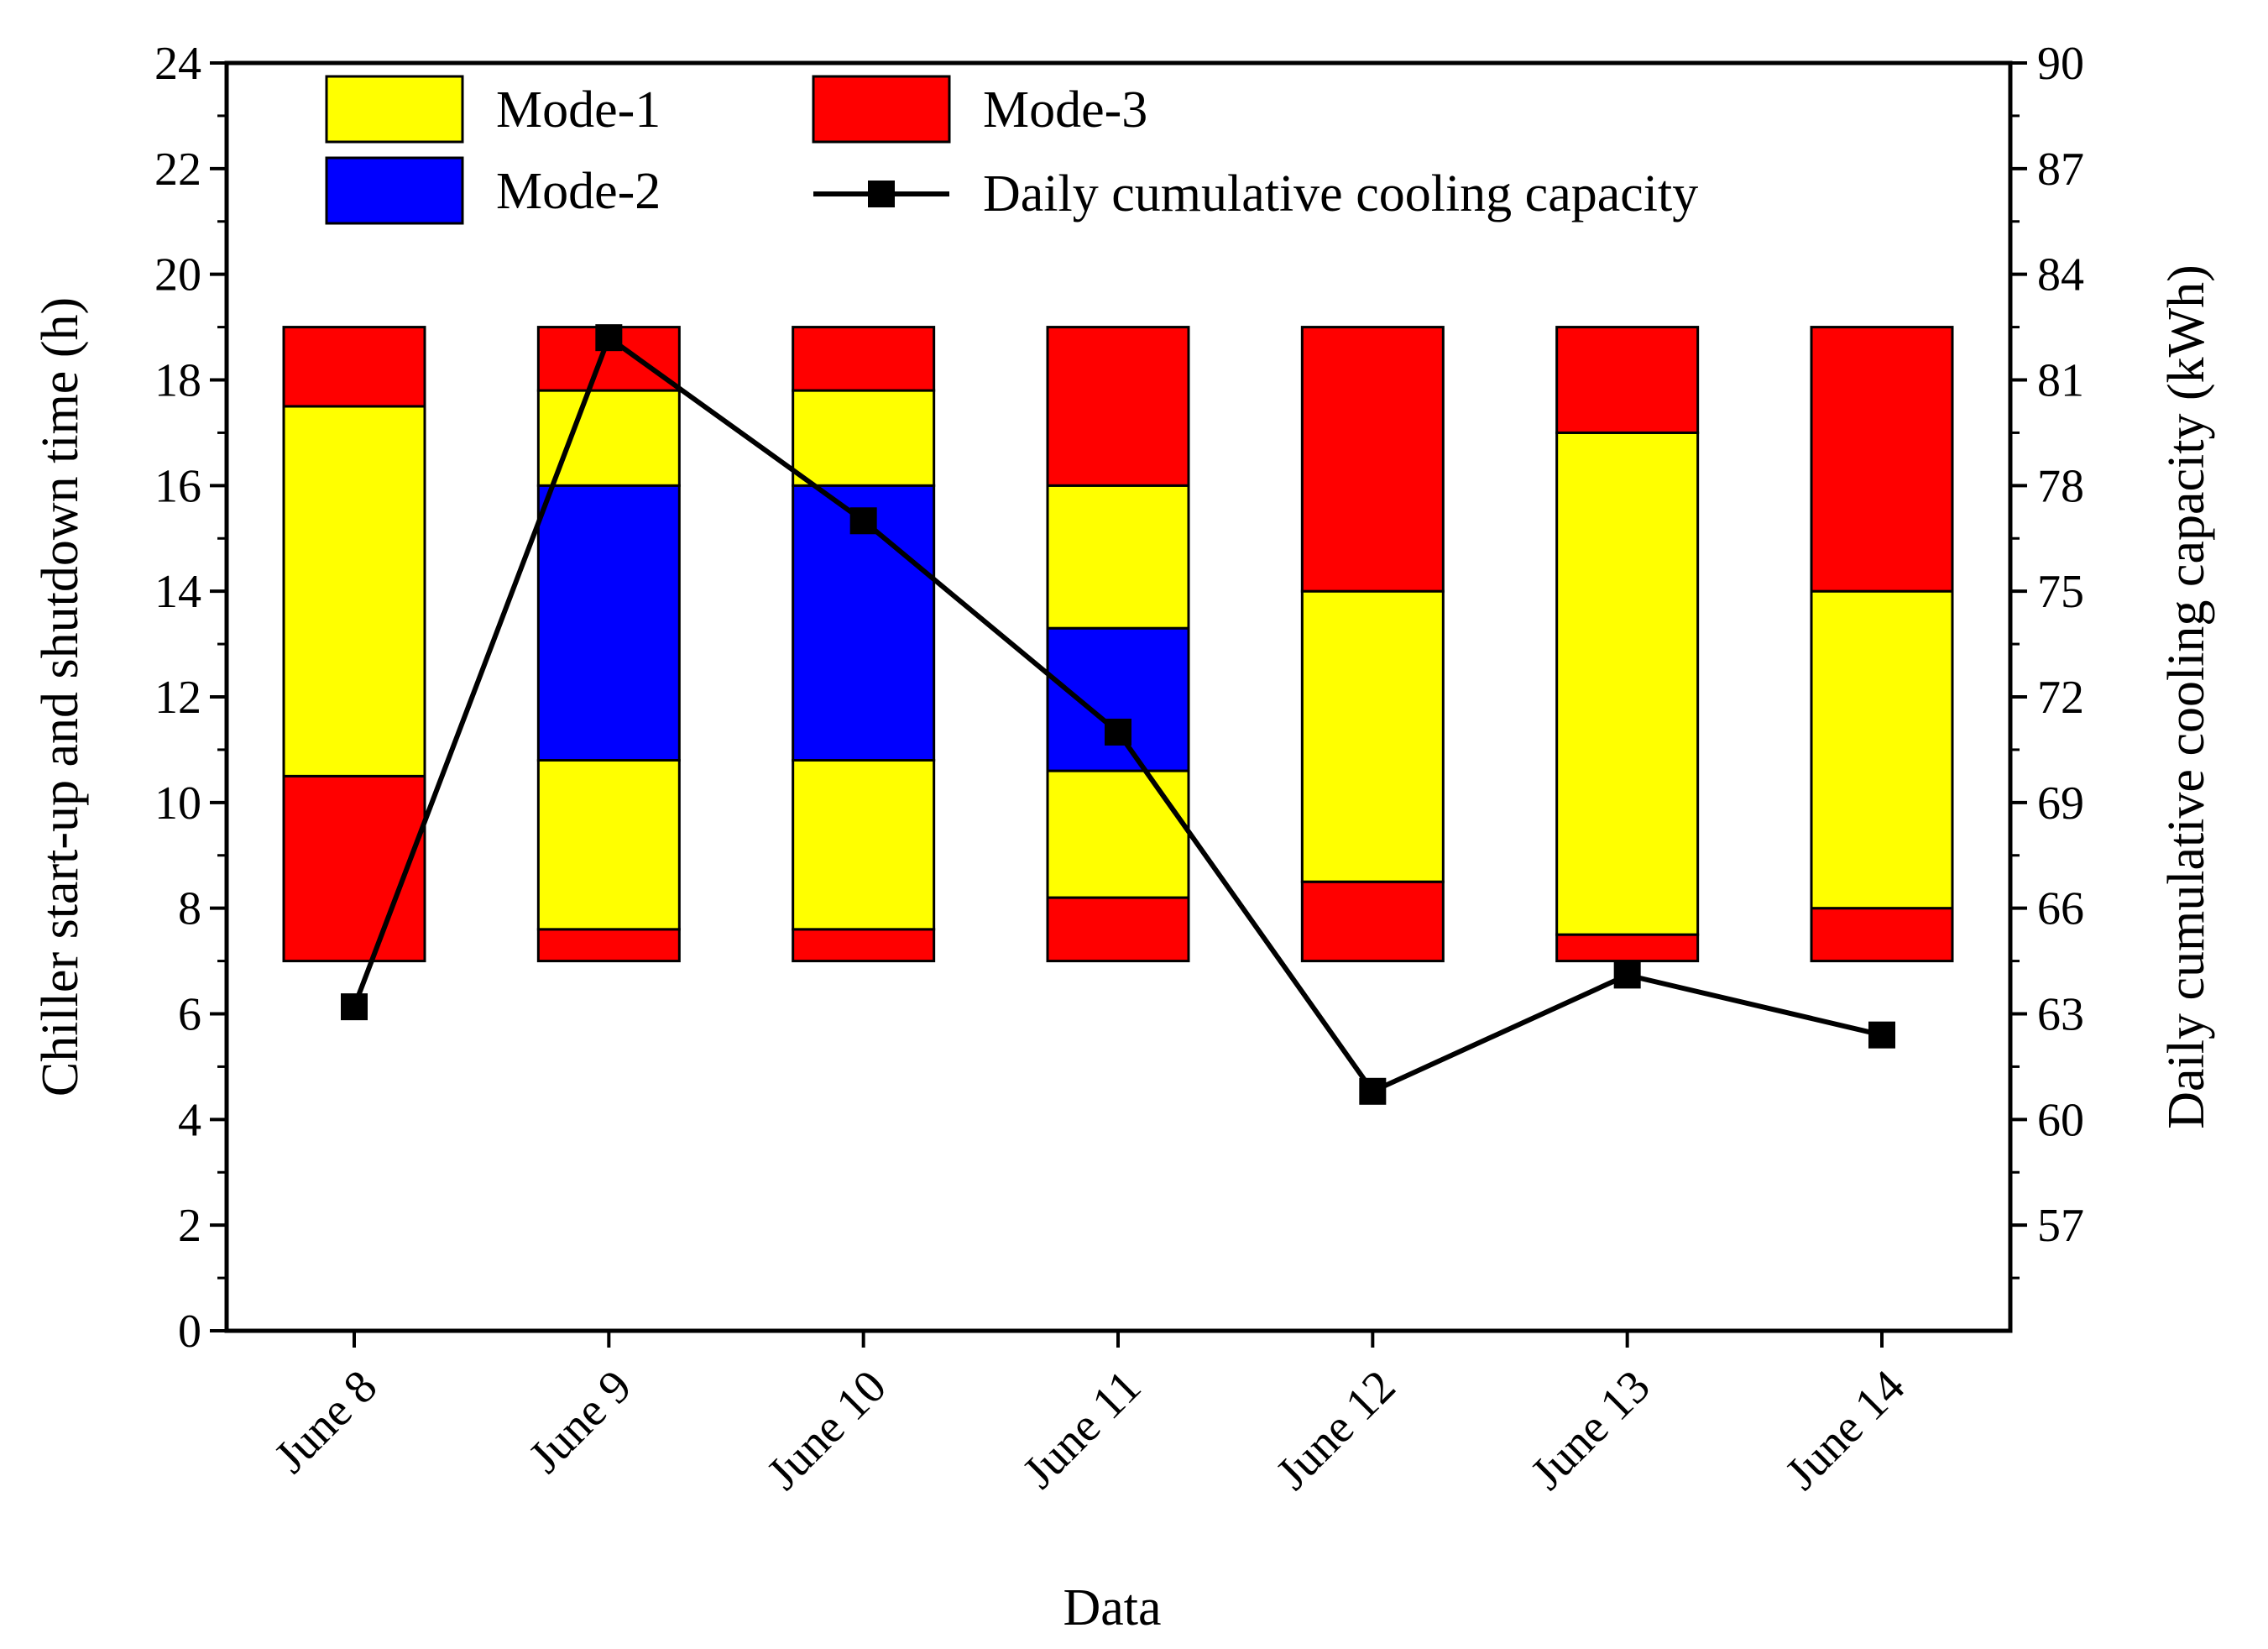 The height and width of the screenshot is (1649, 2268). What do you see at coordinates (1336, 1430) in the screenshot?
I see `x-tick-label: June 12` at bounding box center [1336, 1430].